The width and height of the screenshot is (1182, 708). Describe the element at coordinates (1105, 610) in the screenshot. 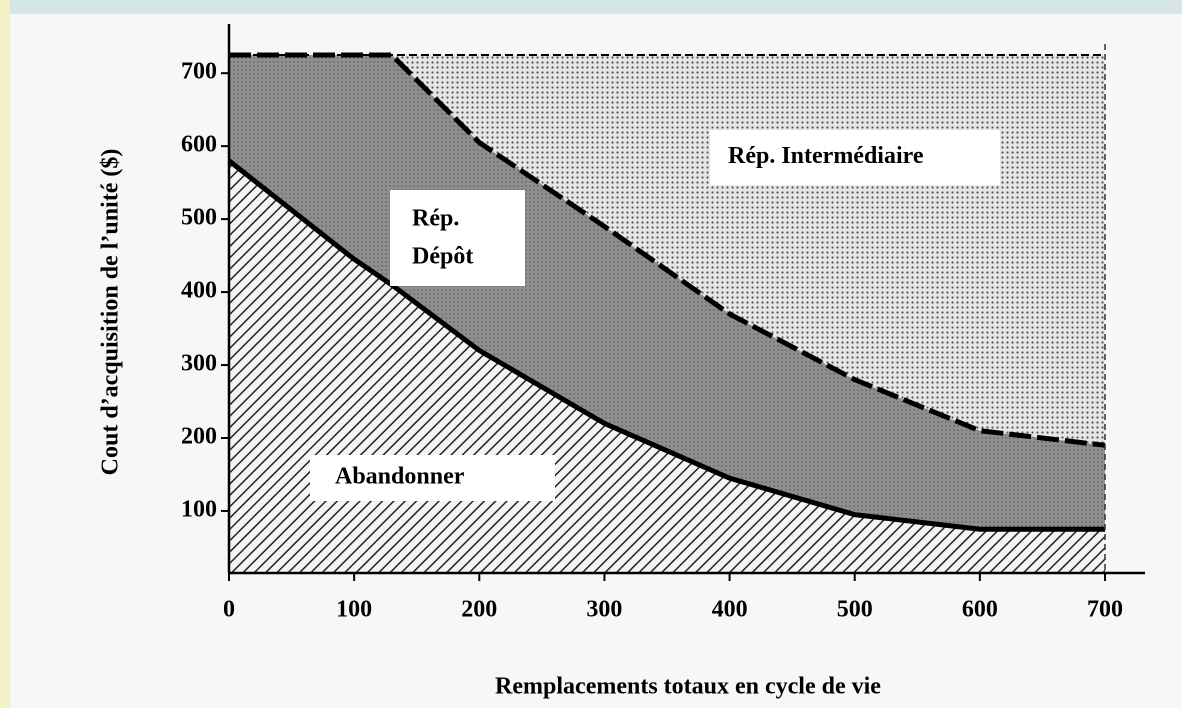

I see `x-tick-label: 700` at that location.